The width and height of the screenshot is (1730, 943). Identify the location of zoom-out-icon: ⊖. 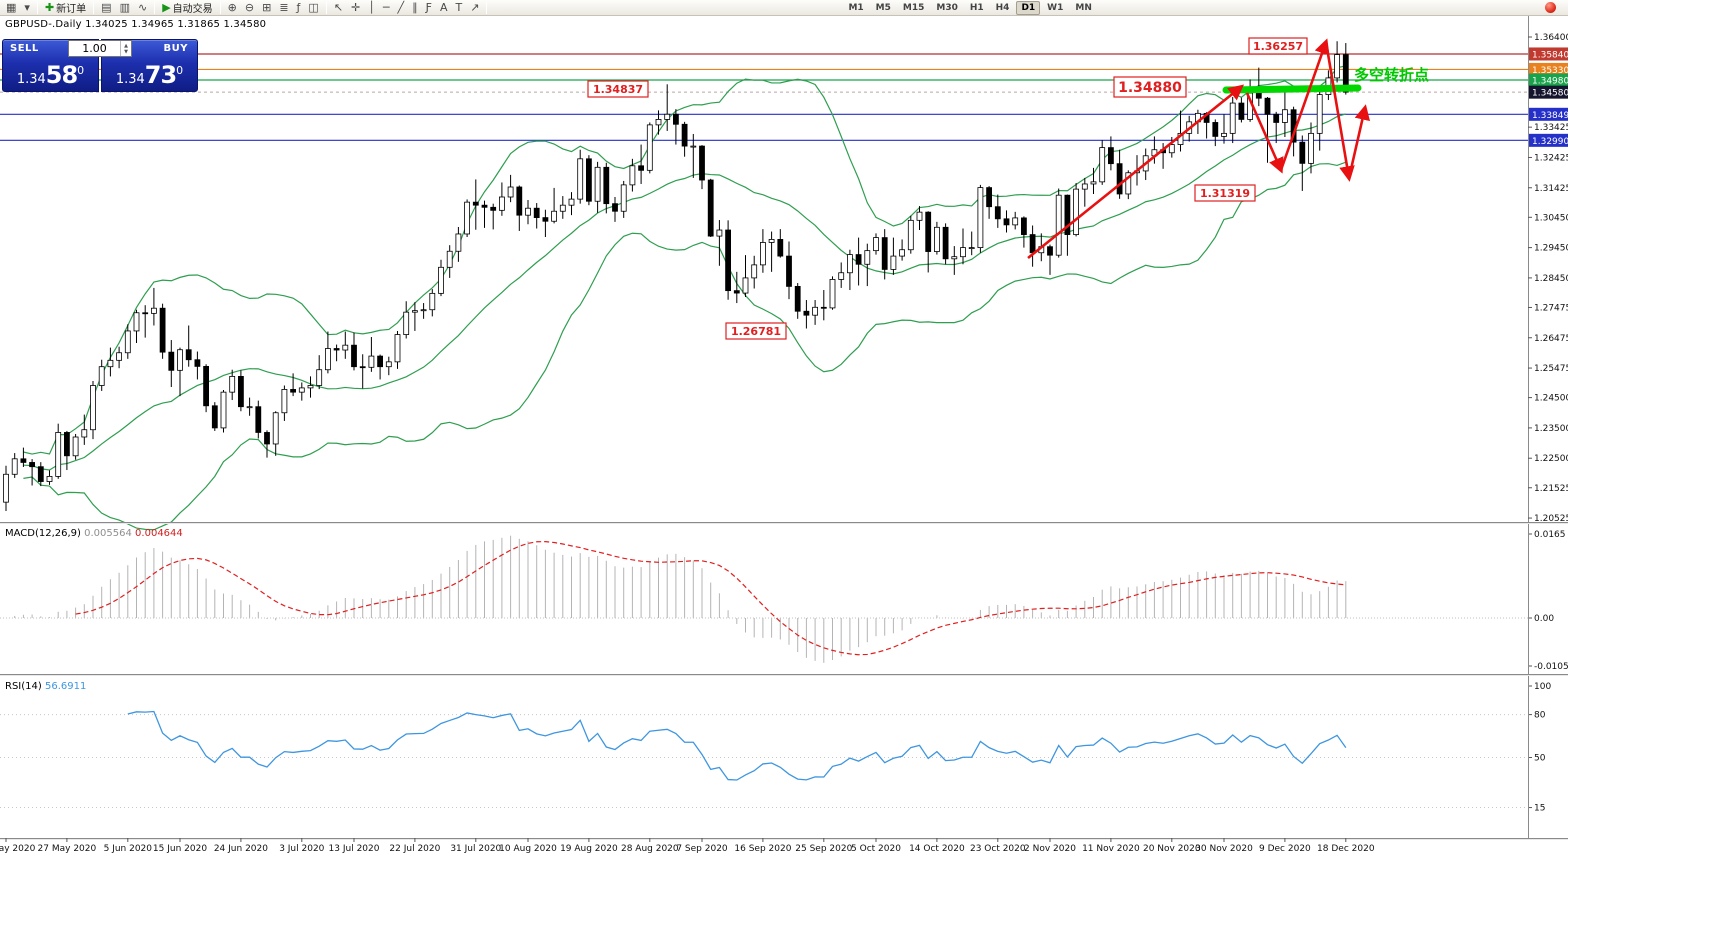
(249, 7).